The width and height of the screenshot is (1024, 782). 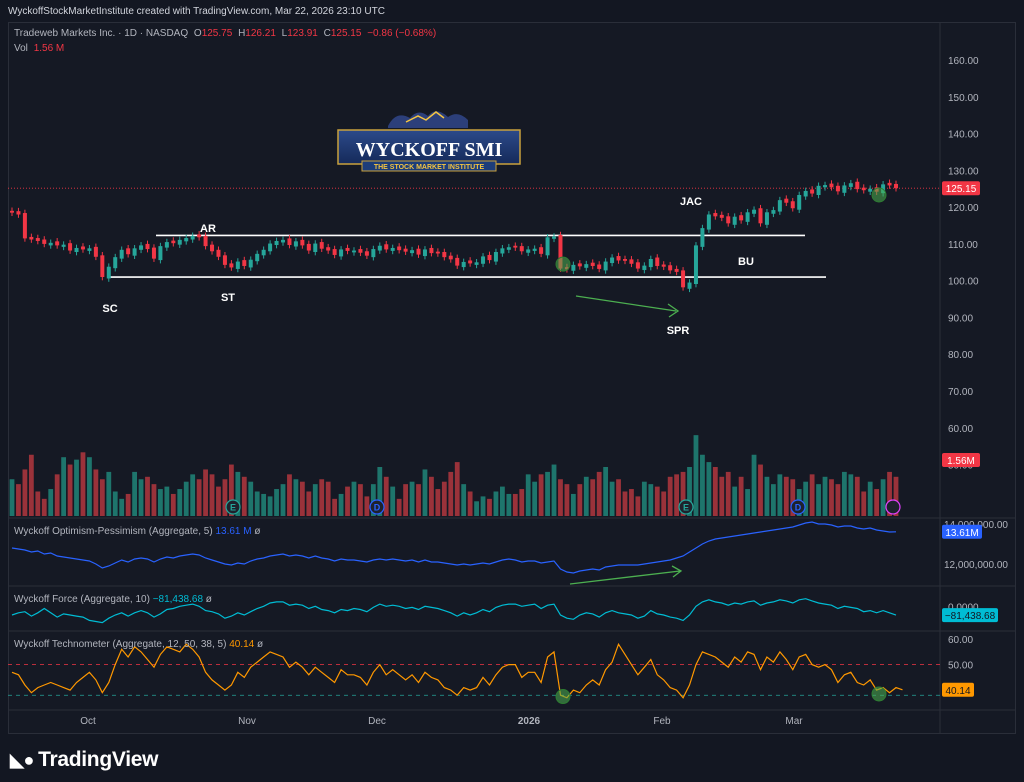 I want to click on symbol-name: Tradeweb Markets Inc. · 1D · NASDAQ, so click(x=101, y=33).